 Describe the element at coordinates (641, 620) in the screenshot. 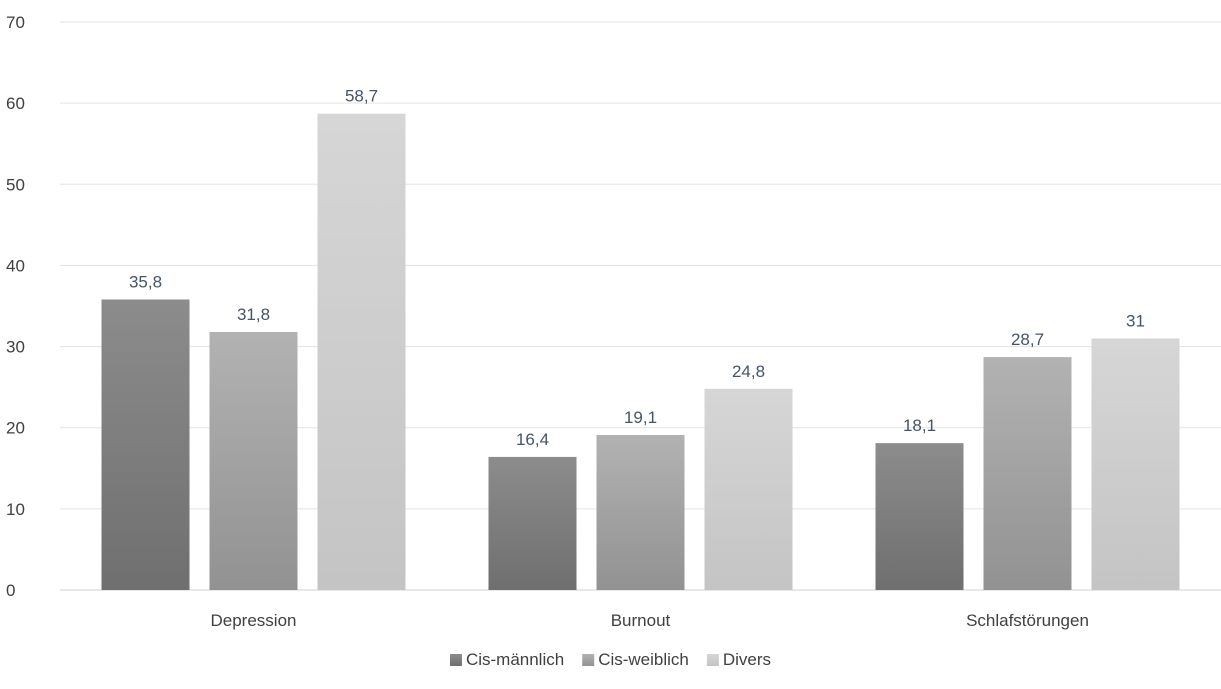

I see `x-tick-label: Burnout` at that location.